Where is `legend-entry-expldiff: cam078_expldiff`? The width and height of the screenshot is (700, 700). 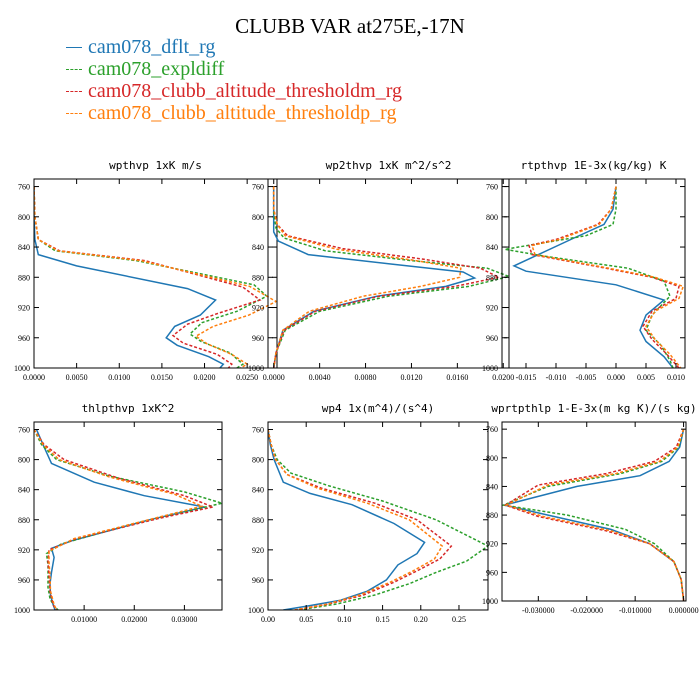 legend-entry-expldiff: cam078_expldiff is located at coordinates (234, 69).